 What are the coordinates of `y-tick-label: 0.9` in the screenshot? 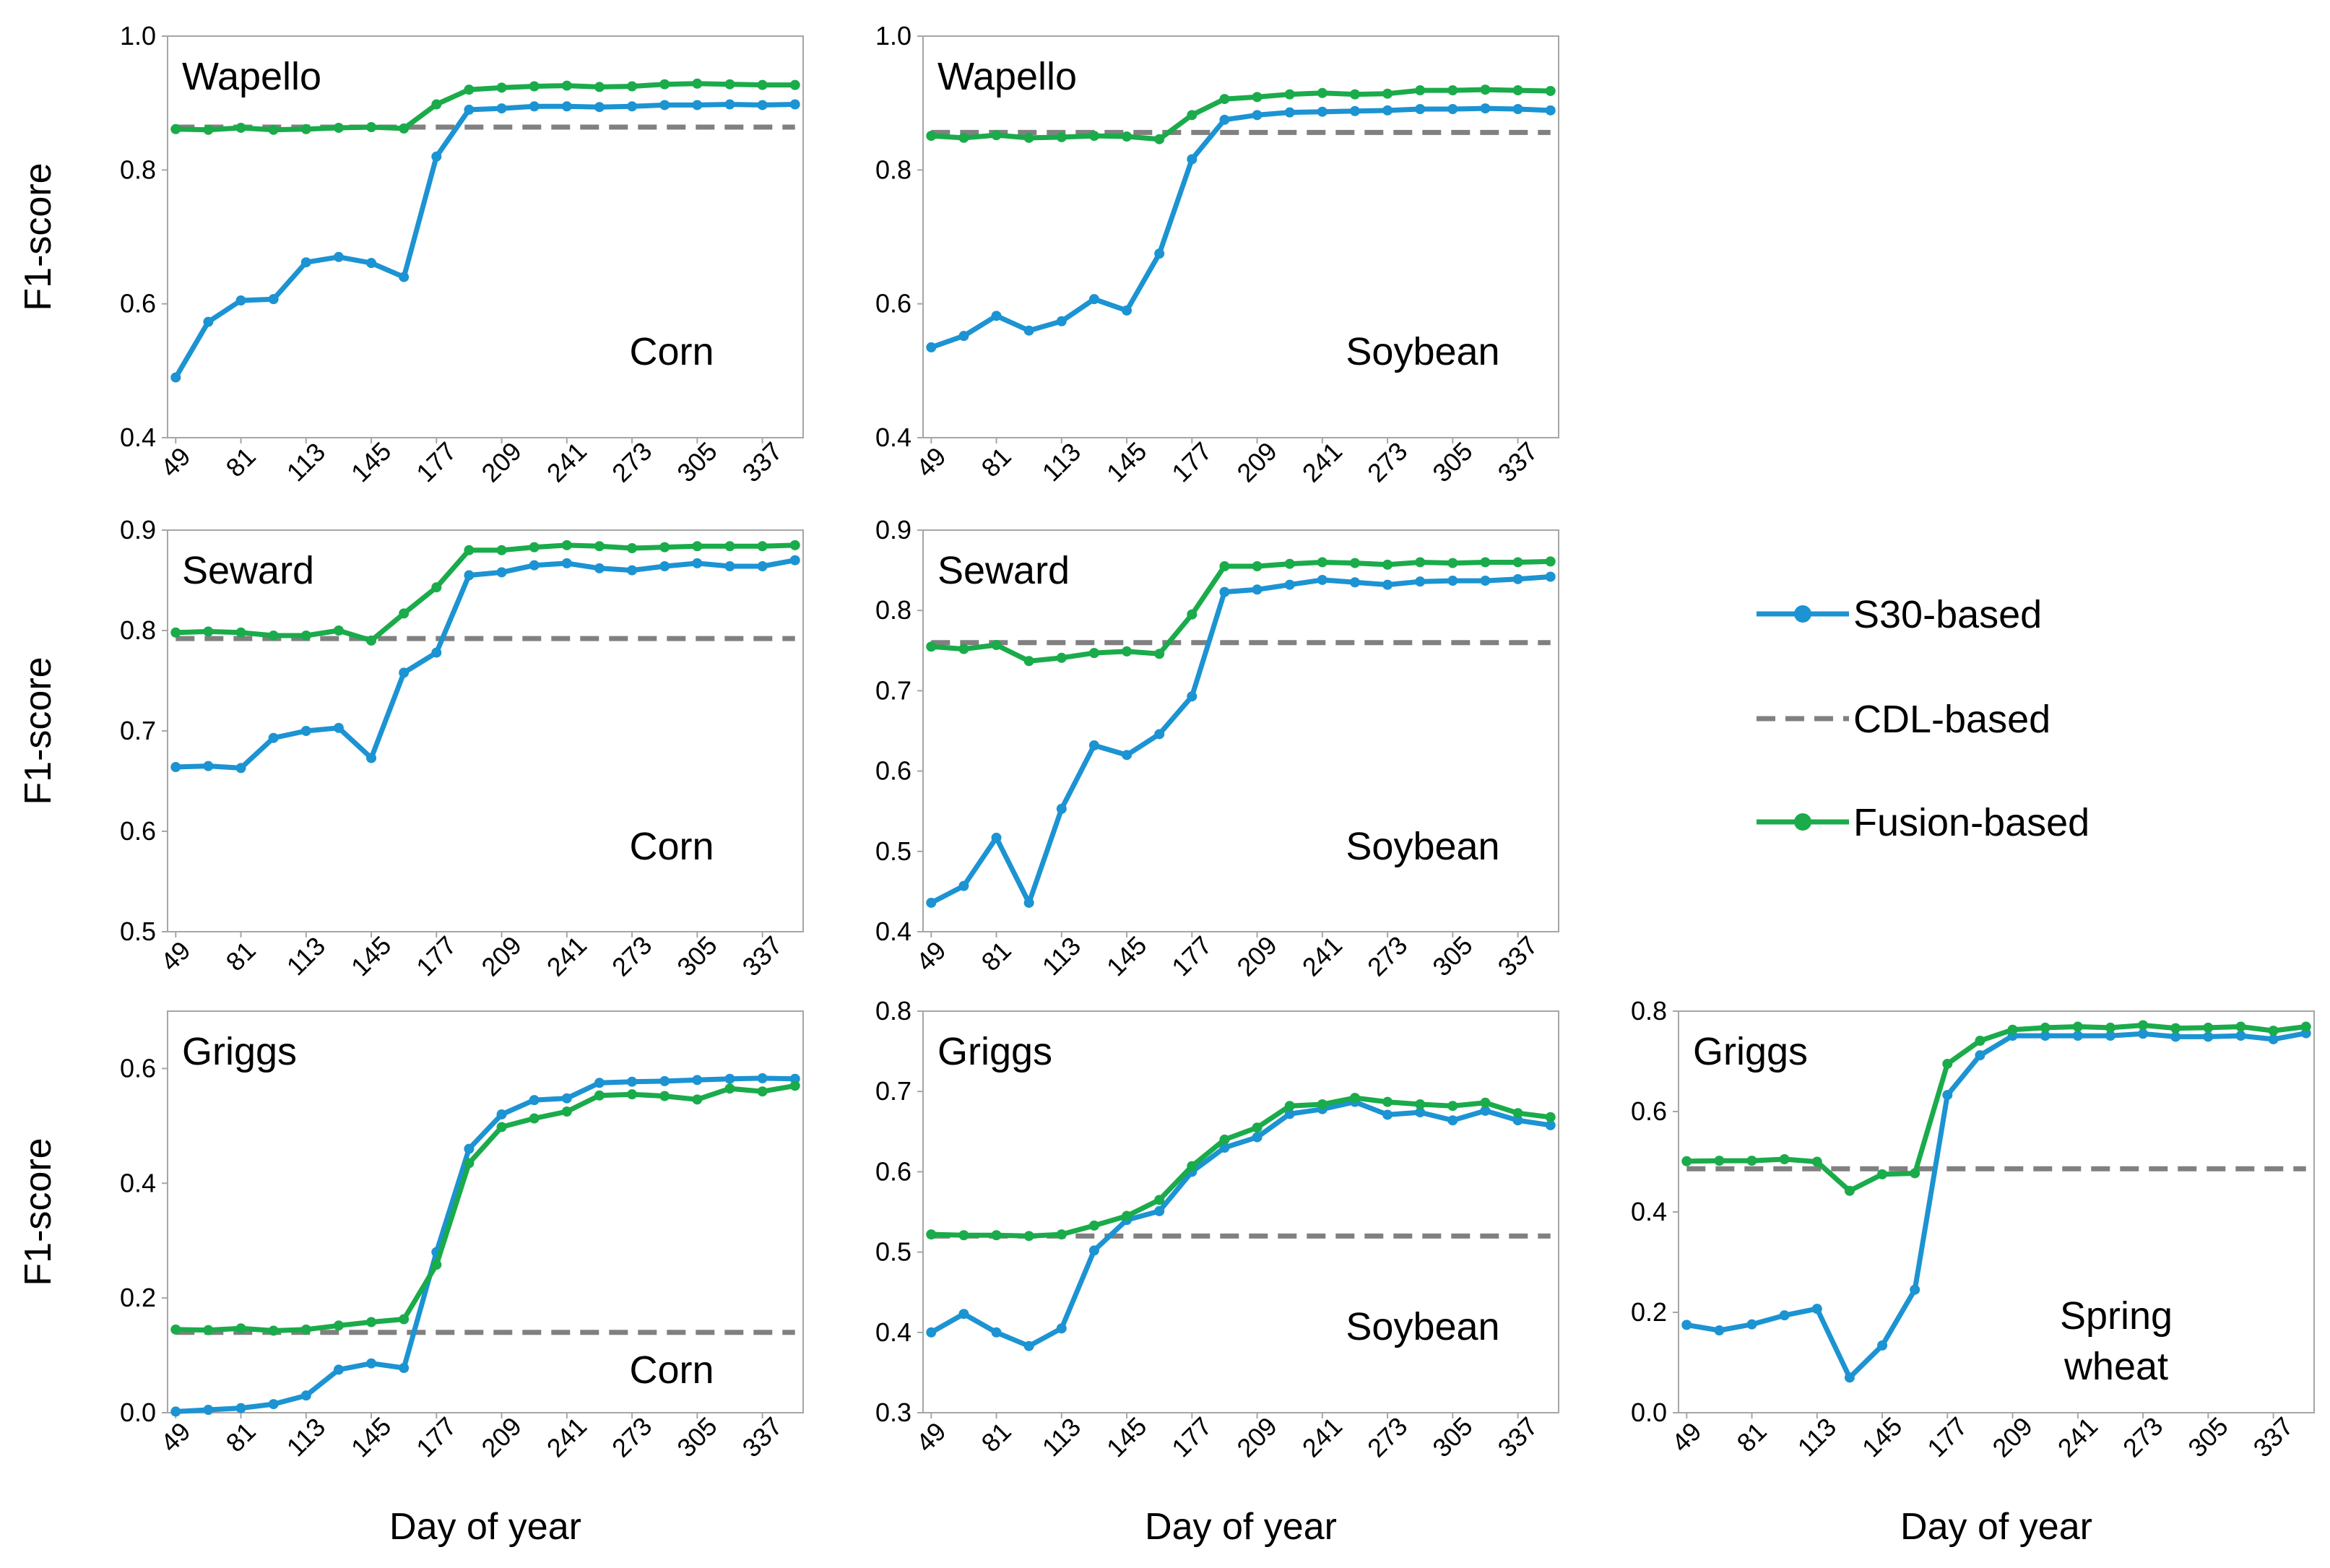 It's located at (138, 530).